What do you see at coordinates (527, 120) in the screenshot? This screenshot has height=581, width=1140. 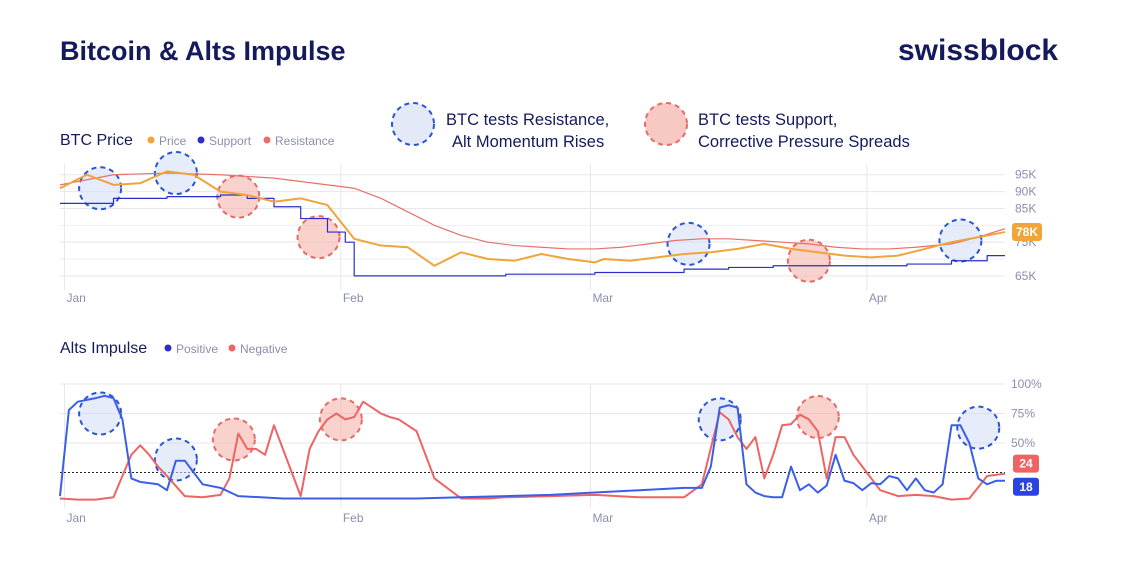 I see `resistance-note-line1: BTC tests Resistance,` at bounding box center [527, 120].